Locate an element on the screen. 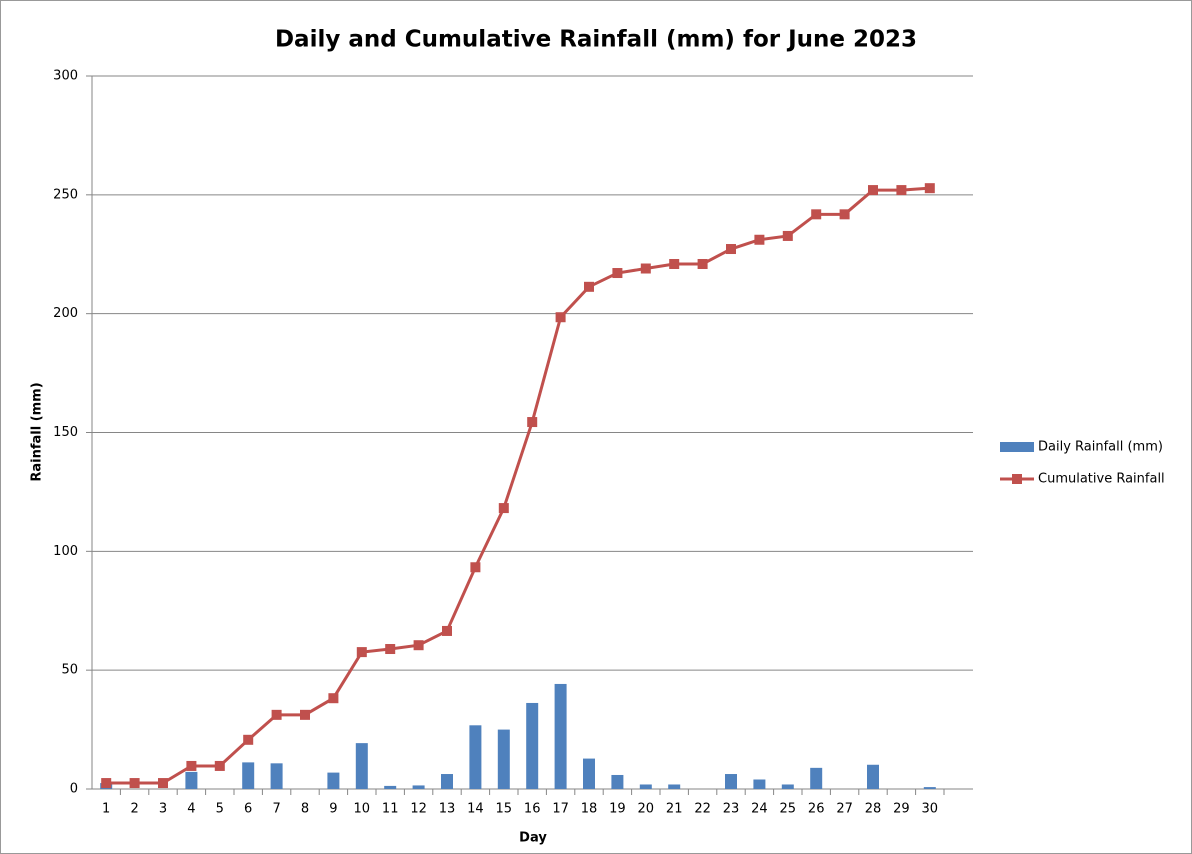 This screenshot has height=854, width=1192. x-tick-label: 1 is located at coordinates (106, 809).